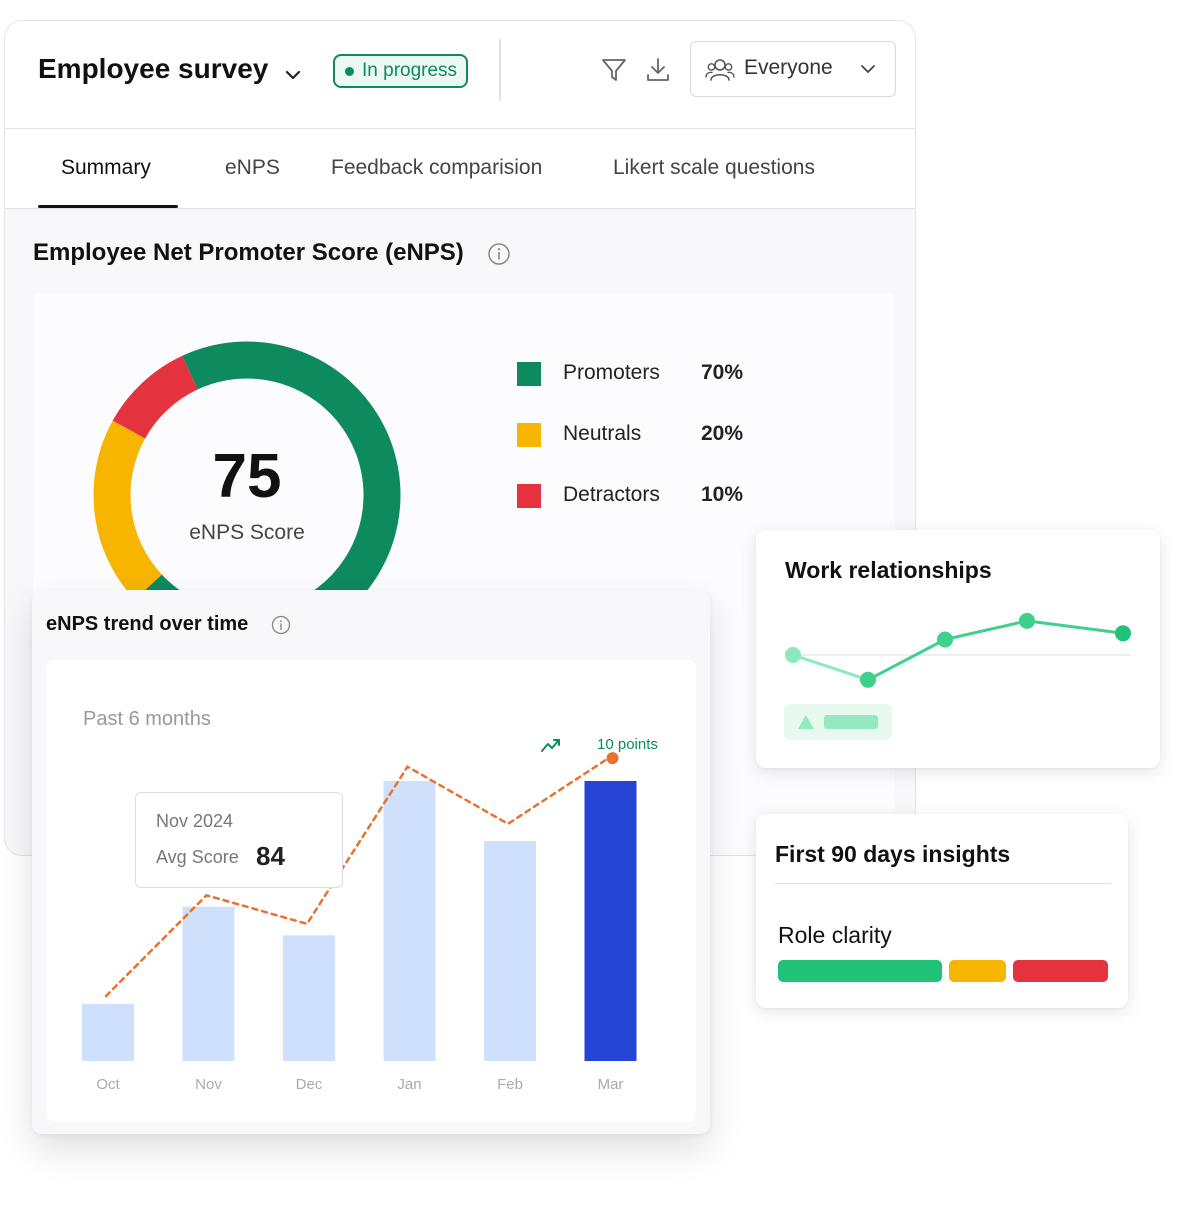  What do you see at coordinates (943, 883) in the screenshot?
I see `card-divider` at bounding box center [943, 883].